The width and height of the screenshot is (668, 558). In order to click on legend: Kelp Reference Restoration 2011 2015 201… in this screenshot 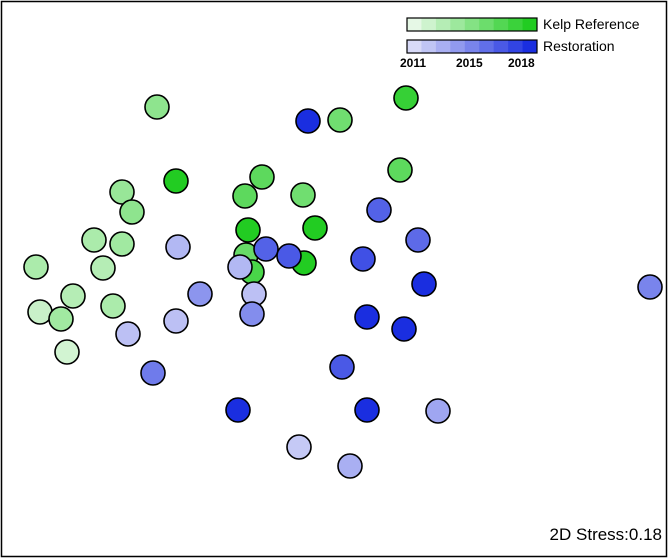, I will do `click(520, 43)`.